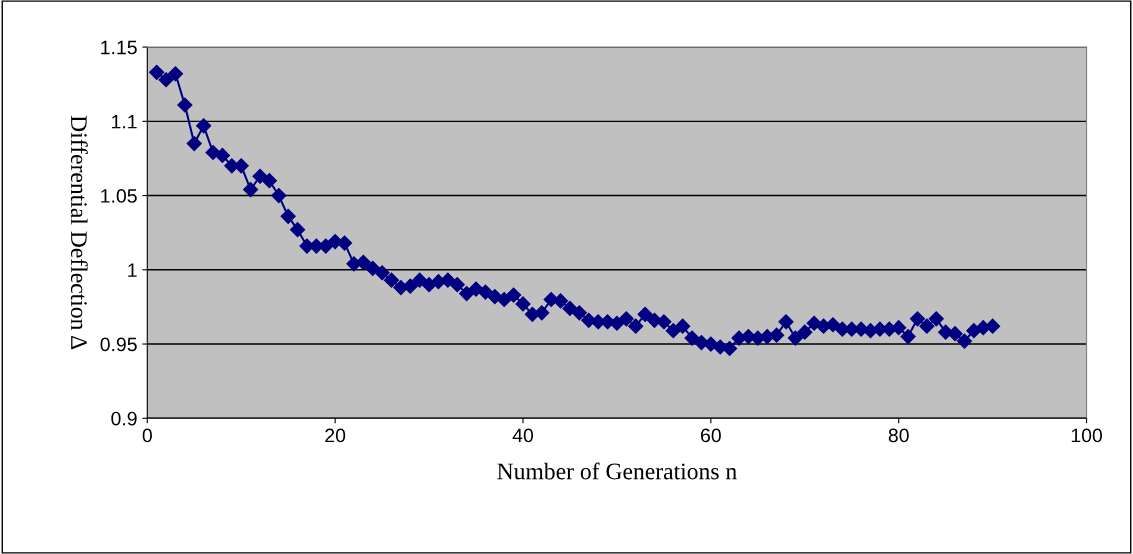  I want to click on y-tick-label: 1.15, so click(119, 47).